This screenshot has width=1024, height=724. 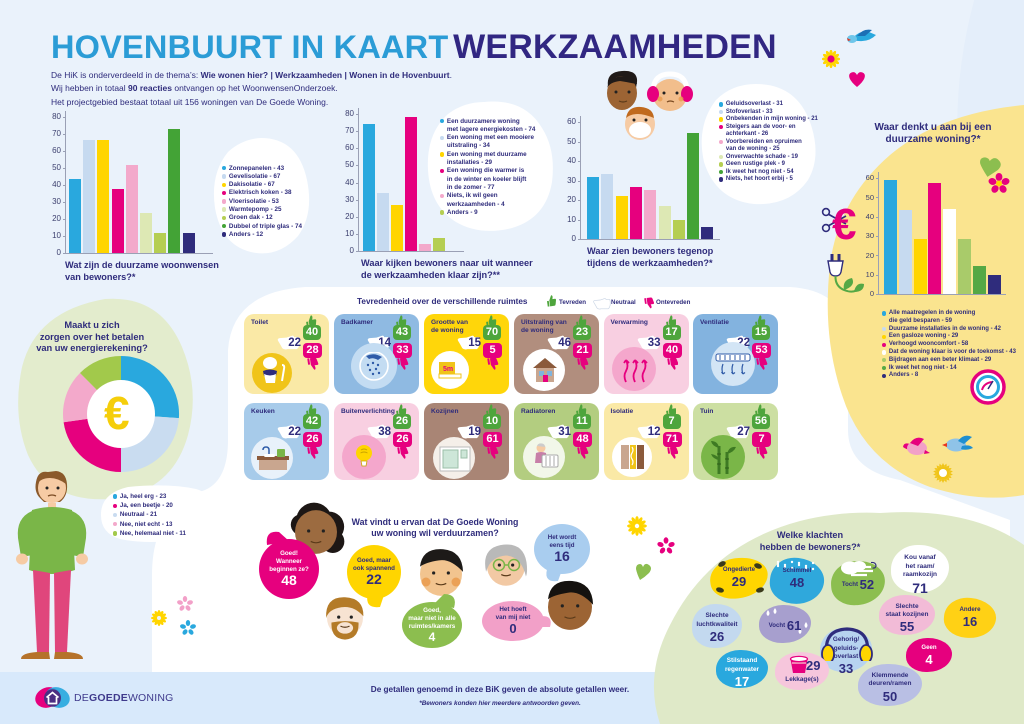 I want to click on svg-text: 5m, so click(x=448, y=369).